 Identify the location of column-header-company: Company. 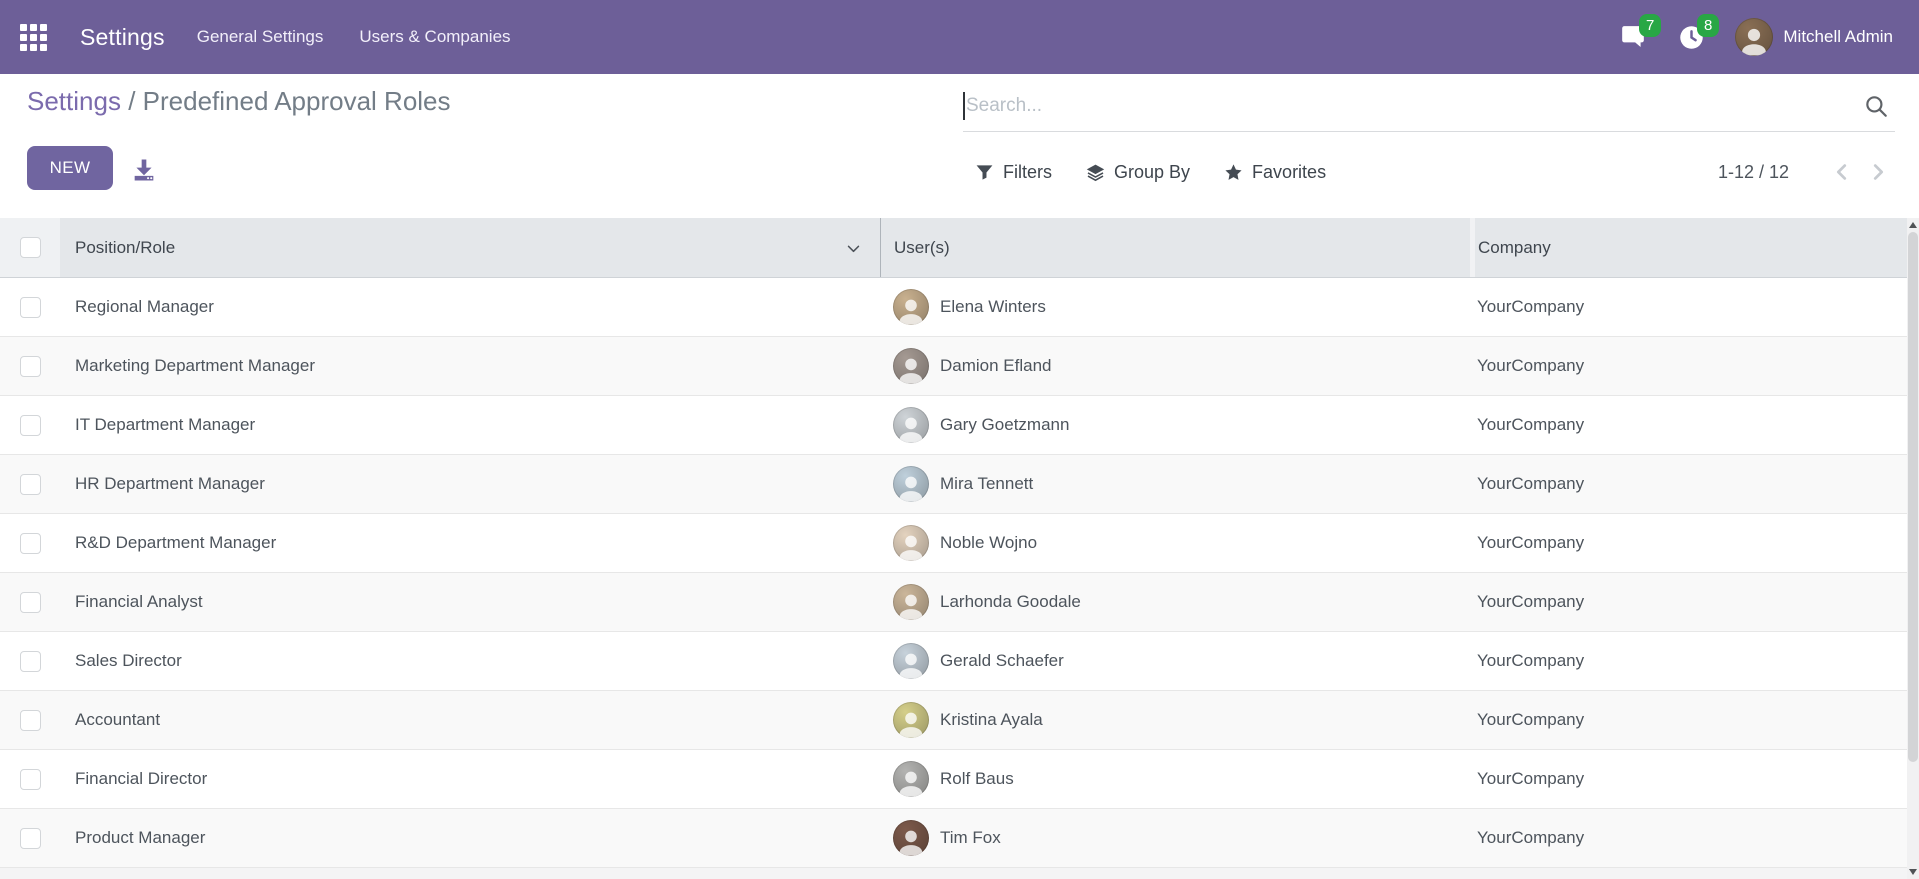
(1688, 247).